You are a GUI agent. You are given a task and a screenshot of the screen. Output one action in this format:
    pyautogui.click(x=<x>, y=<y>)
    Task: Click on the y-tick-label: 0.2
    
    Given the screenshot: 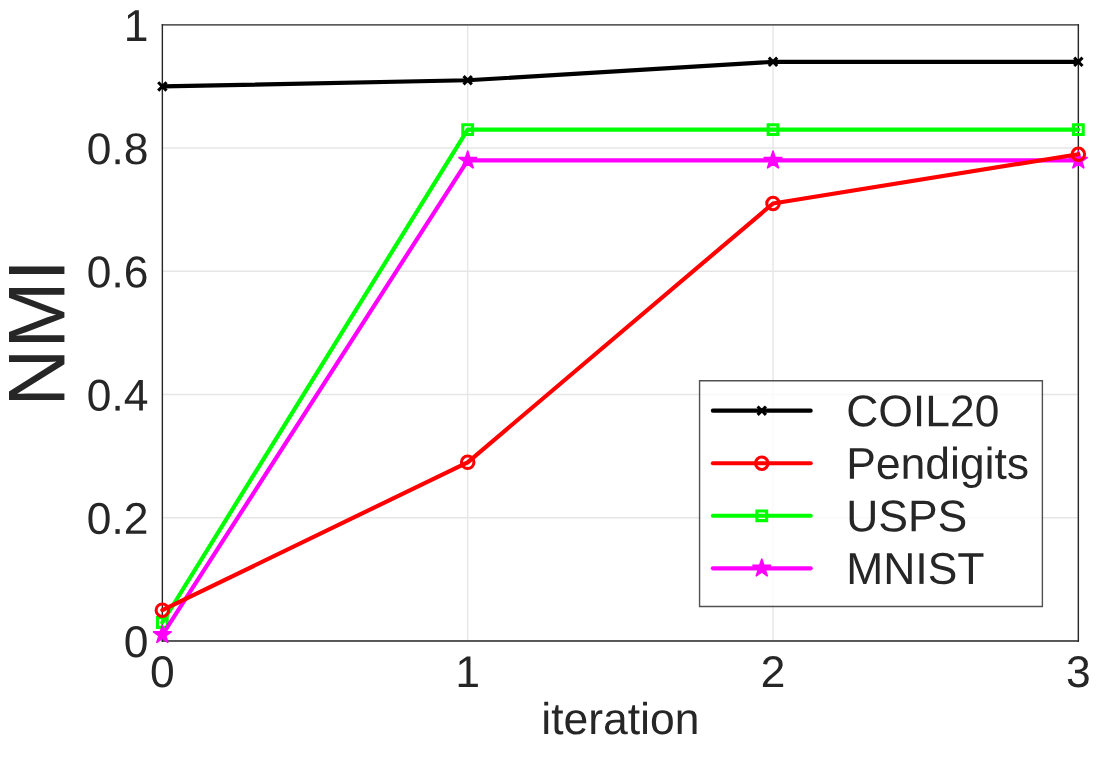 What is the action you would take?
    pyautogui.click(x=117, y=518)
    